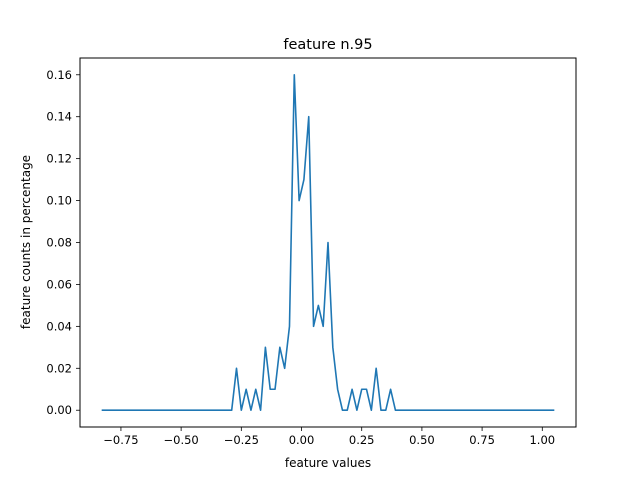 The height and width of the screenshot is (485, 640). I want to click on x-tick-label: 0.25, so click(362, 440).